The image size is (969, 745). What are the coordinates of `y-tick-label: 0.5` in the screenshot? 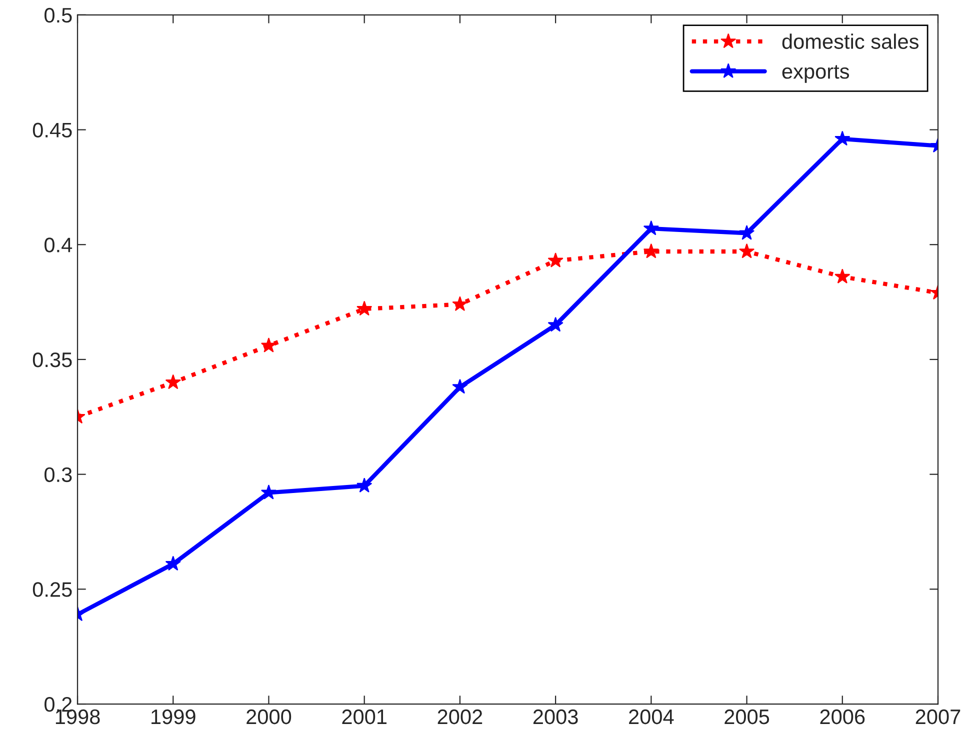 It's located at (58, 15).